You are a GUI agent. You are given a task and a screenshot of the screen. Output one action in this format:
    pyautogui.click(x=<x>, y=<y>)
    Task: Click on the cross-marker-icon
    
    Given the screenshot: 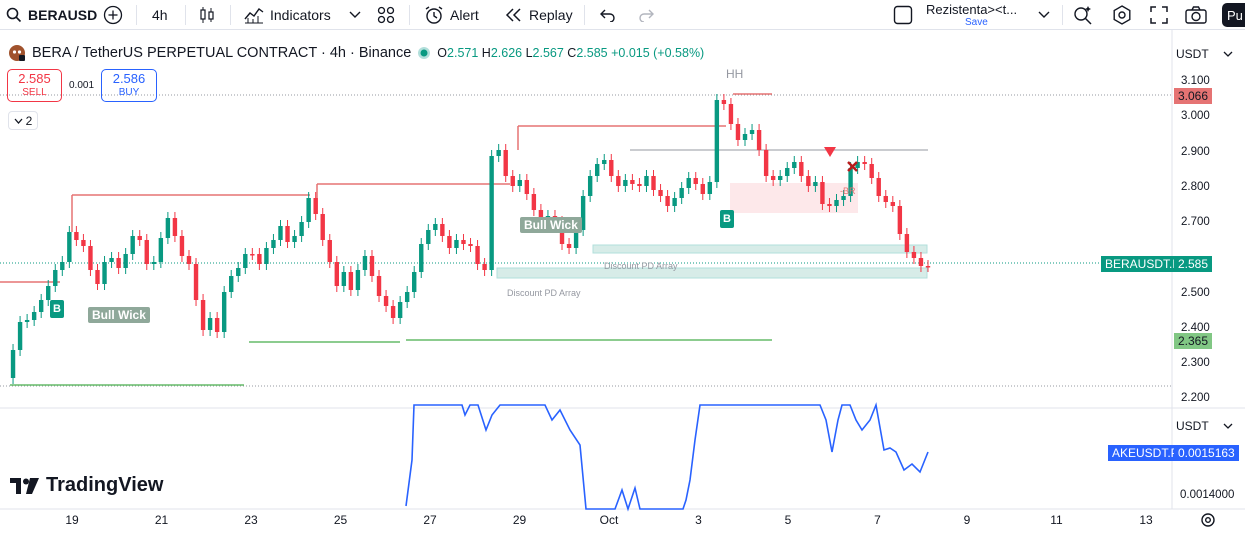 What is the action you would take?
    pyautogui.click(x=852, y=166)
    